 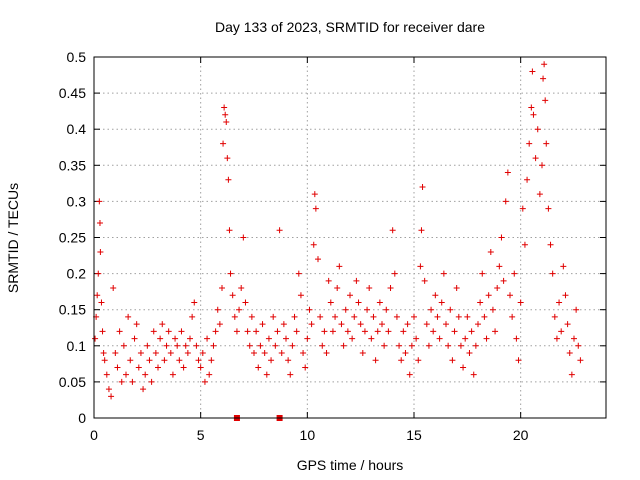 I want to click on y-tick-label: 0.45, so click(x=72, y=93).